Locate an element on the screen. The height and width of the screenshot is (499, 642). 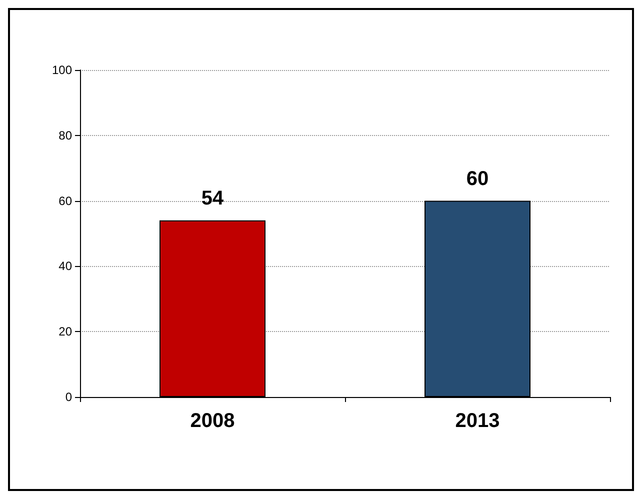
y-tick-label: 40 is located at coordinates (65, 266).